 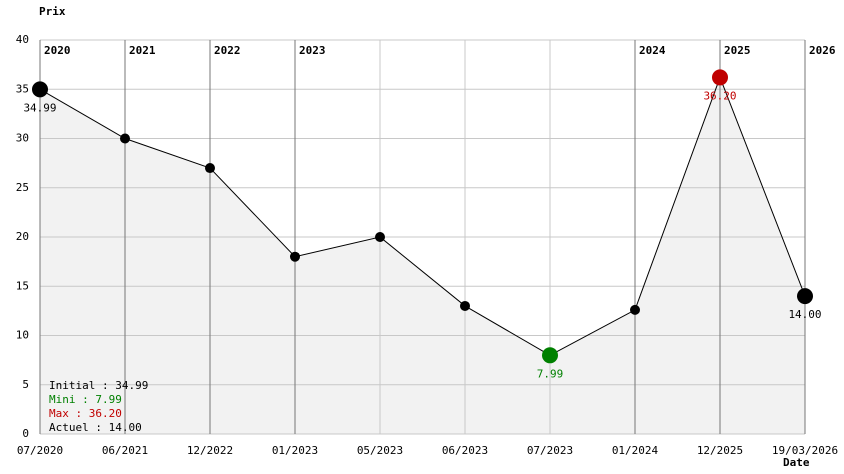 I want to click on x-tick-label: 12/2025, so click(x=720, y=450).